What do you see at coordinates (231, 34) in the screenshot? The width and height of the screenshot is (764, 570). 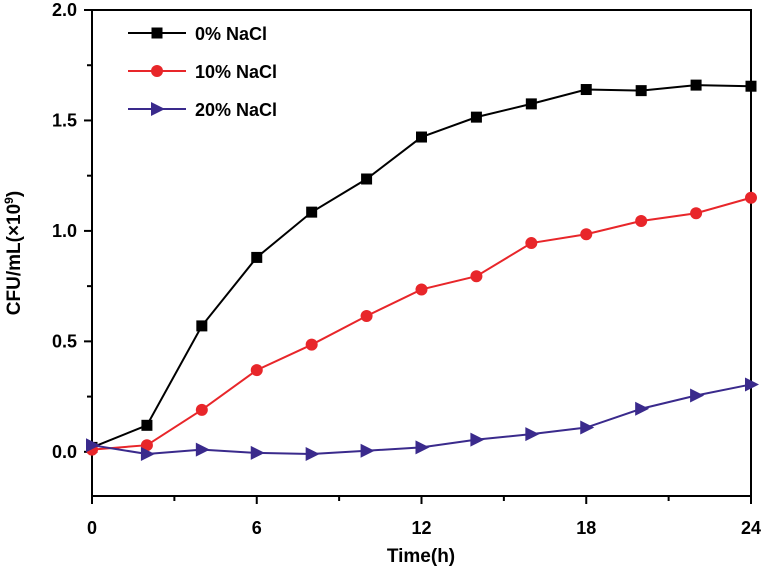 I see `legend-label: 0% NaCl` at bounding box center [231, 34].